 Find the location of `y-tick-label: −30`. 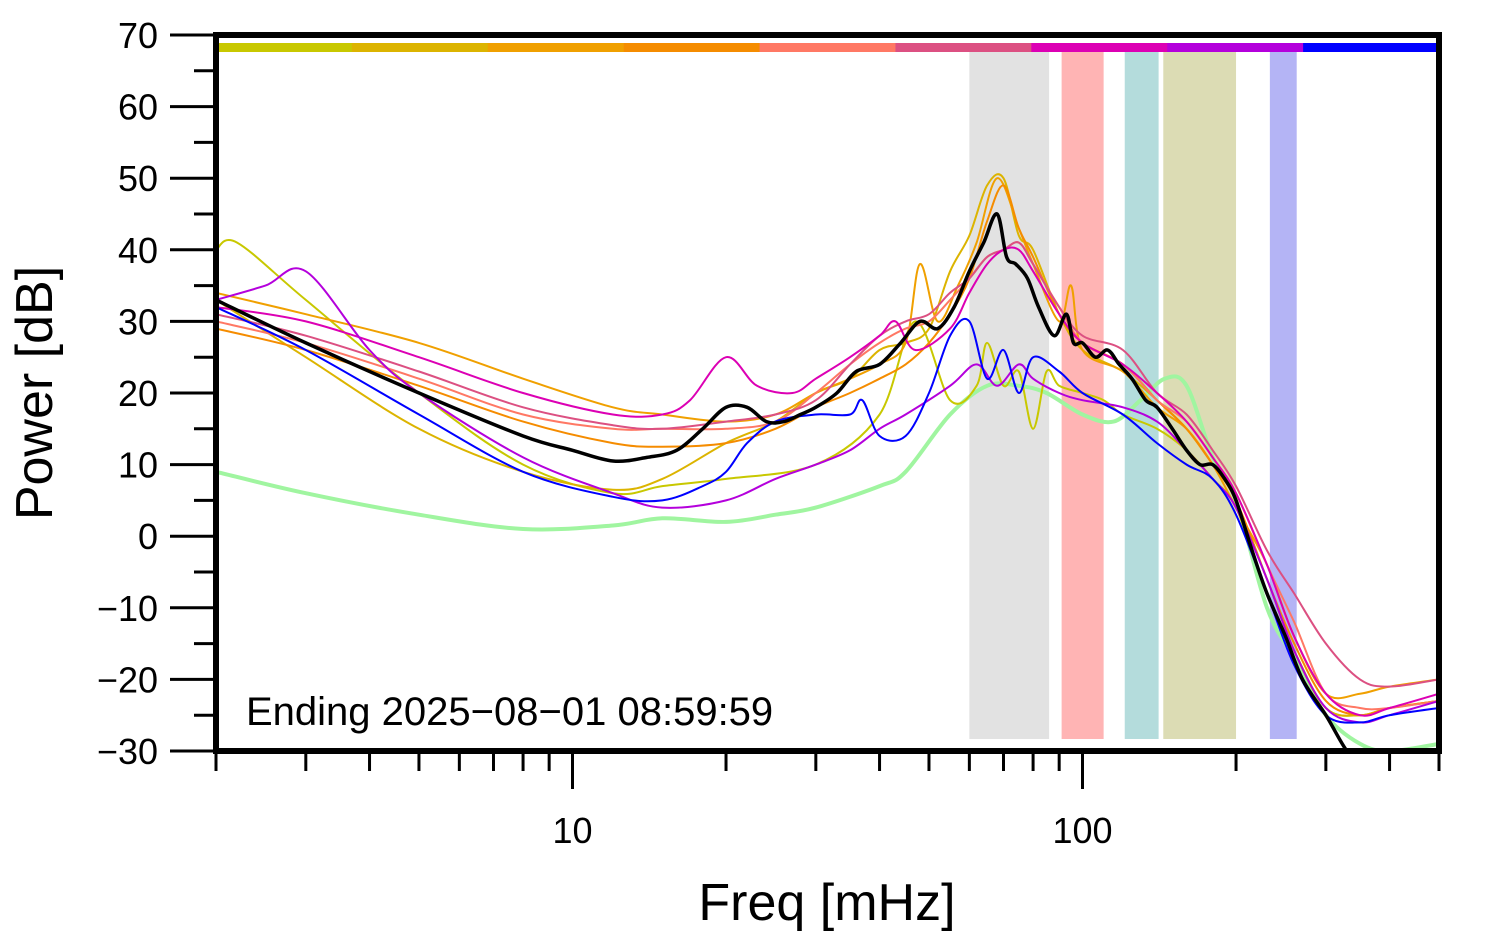

y-tick-label: −30 is located at coordinates (127, 751).